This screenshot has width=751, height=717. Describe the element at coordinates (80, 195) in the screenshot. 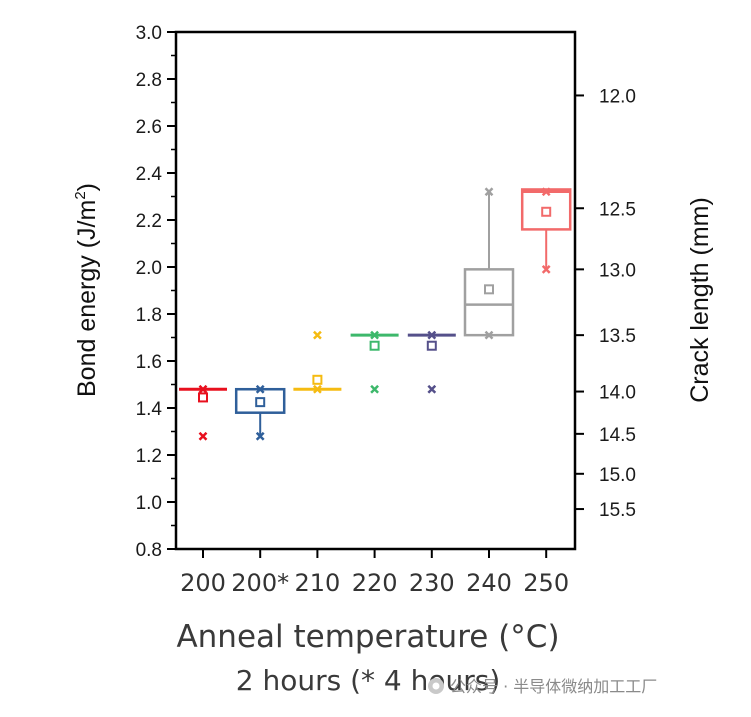

I see `y-axis-title-superscript: 2` at that location.